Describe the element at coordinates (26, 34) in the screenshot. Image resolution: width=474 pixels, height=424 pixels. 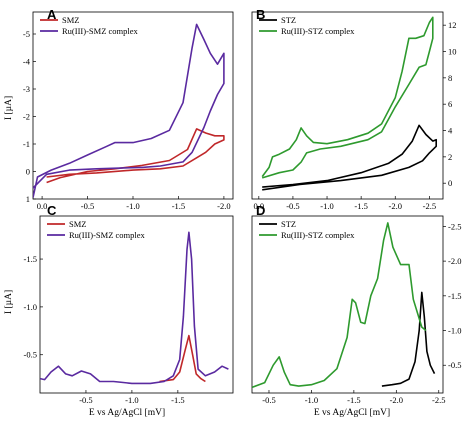
I see `y-tick-label: -5` at that location.